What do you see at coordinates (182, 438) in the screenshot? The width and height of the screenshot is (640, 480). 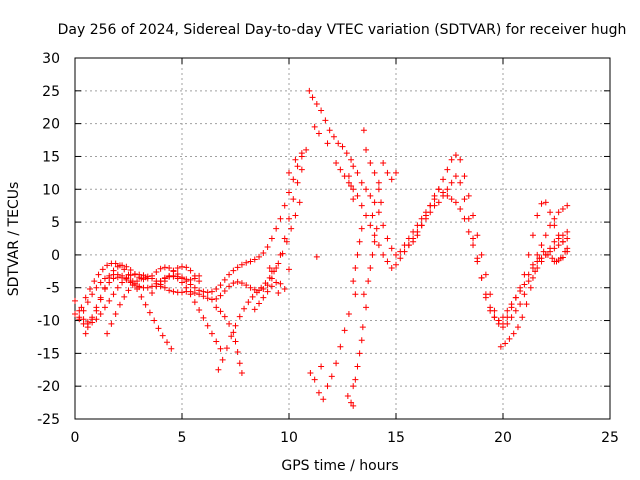 I see `x-tick-label: 5` at bounding box center [182, 438].